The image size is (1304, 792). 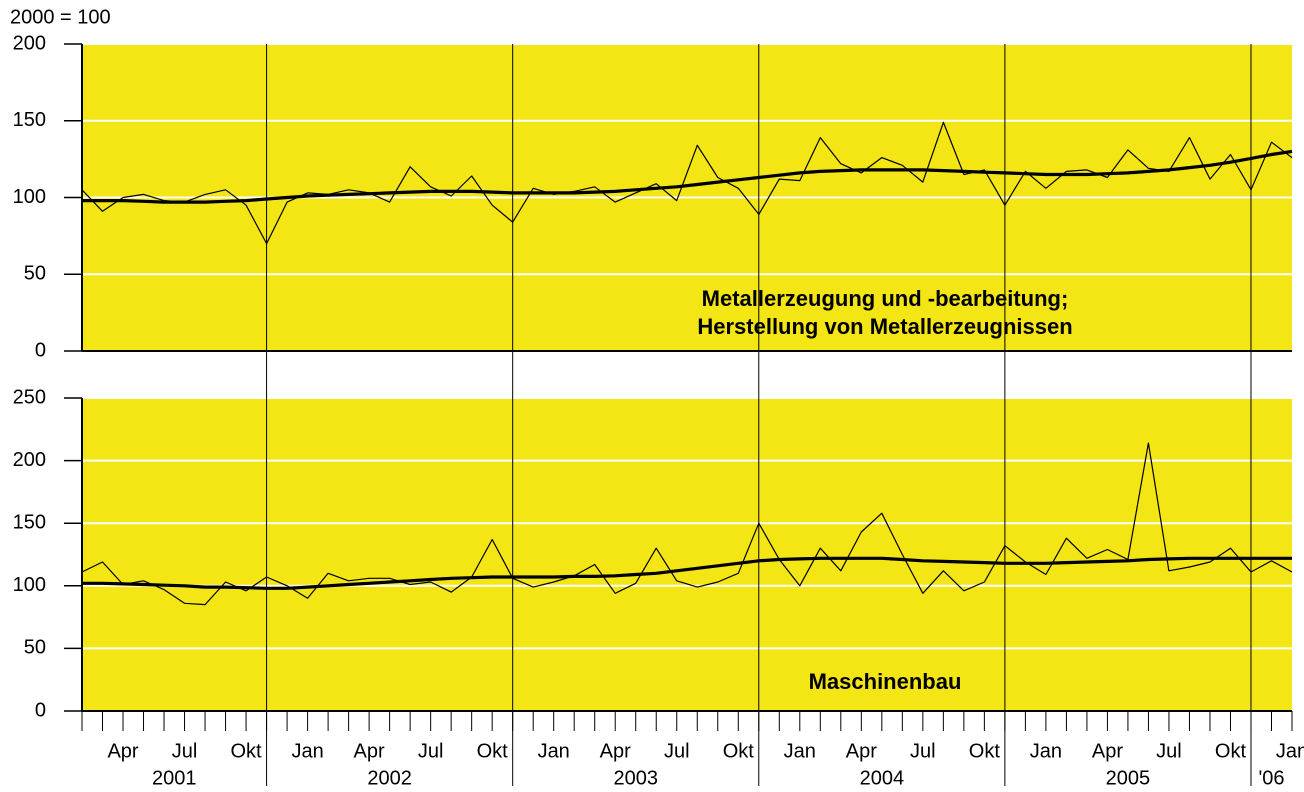 I want to click on year-label: 2004, so click(x=882, y=778).